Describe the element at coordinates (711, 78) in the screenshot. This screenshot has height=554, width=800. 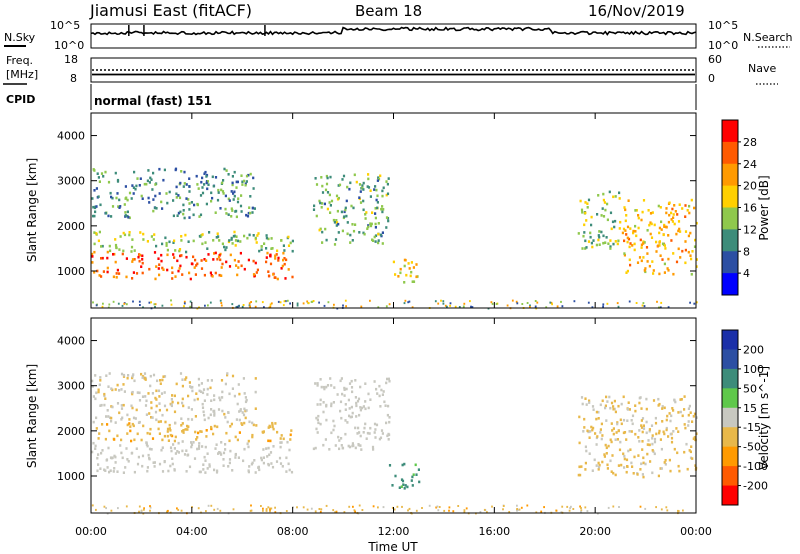
I see `nave-tick-low: 0` at that location.